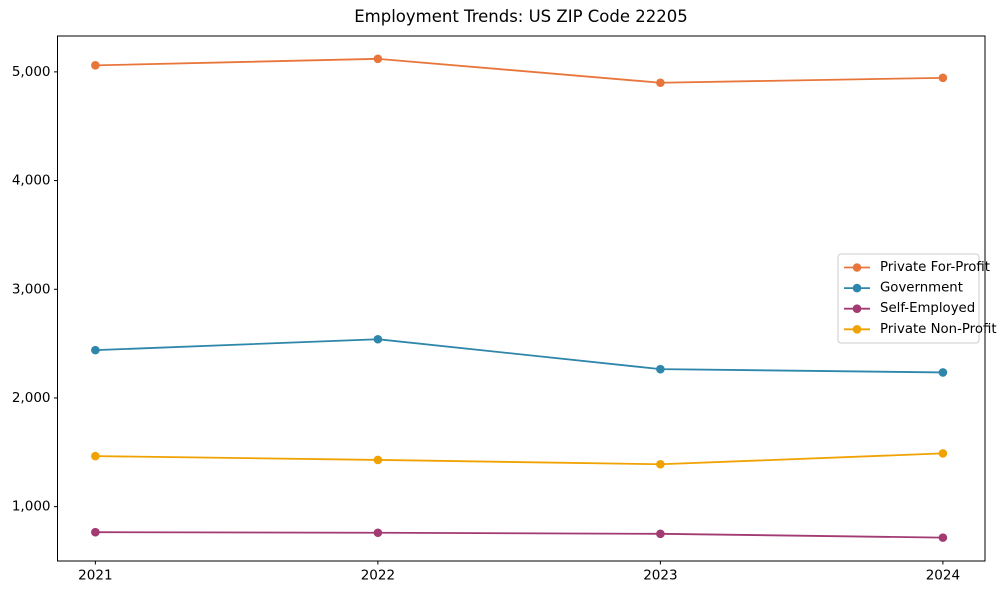 The height and width of the screenshot is (600, 1000). What do you see at coordinates (31, 72) in the screenshot?
I see `y-tick-label: 5,000` at bounding box center [31, 72].